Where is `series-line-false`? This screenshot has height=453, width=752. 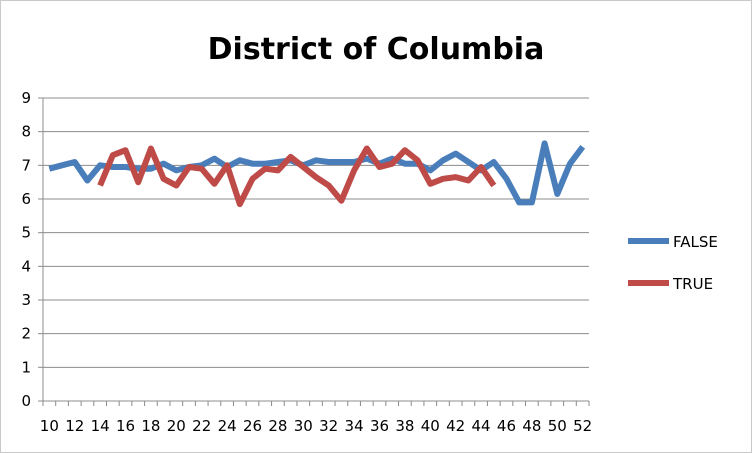 series-line-false is located at coordinates (317, 173).